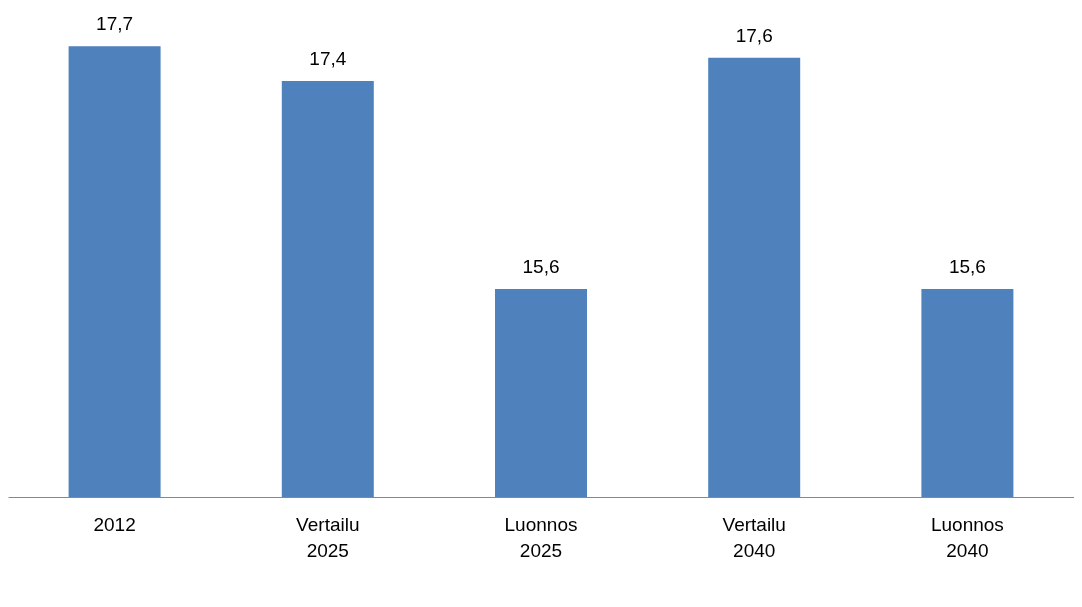 This screenshot has height=607, width=1082. What do you see at coordinates (328, 537) in the screenshot?
I see `x-tick-label: Vertailu 2025` at bounding box center [328, 537].